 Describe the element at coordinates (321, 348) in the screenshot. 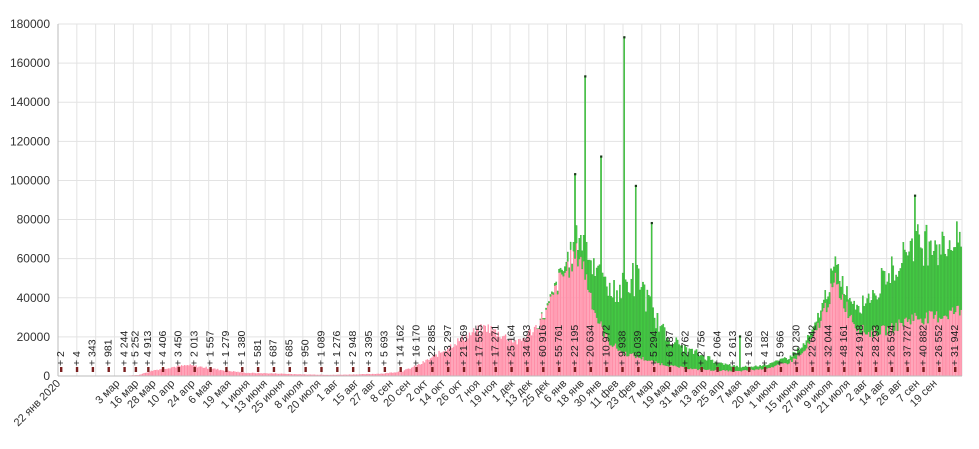

I see `annotation-label: + 1 089` at that location.